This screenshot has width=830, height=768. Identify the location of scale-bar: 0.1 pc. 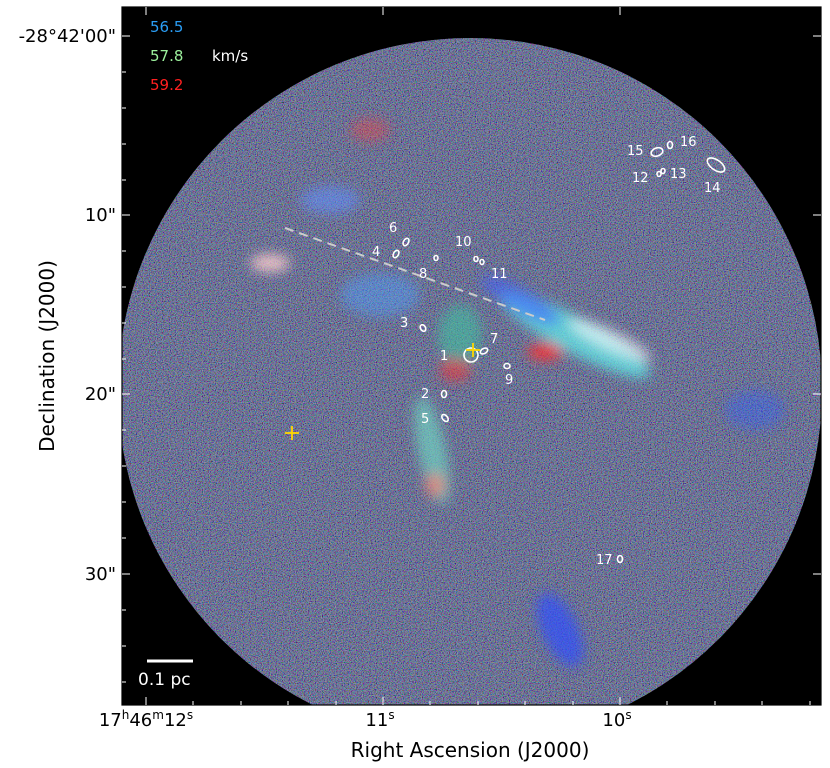
(165, 674).